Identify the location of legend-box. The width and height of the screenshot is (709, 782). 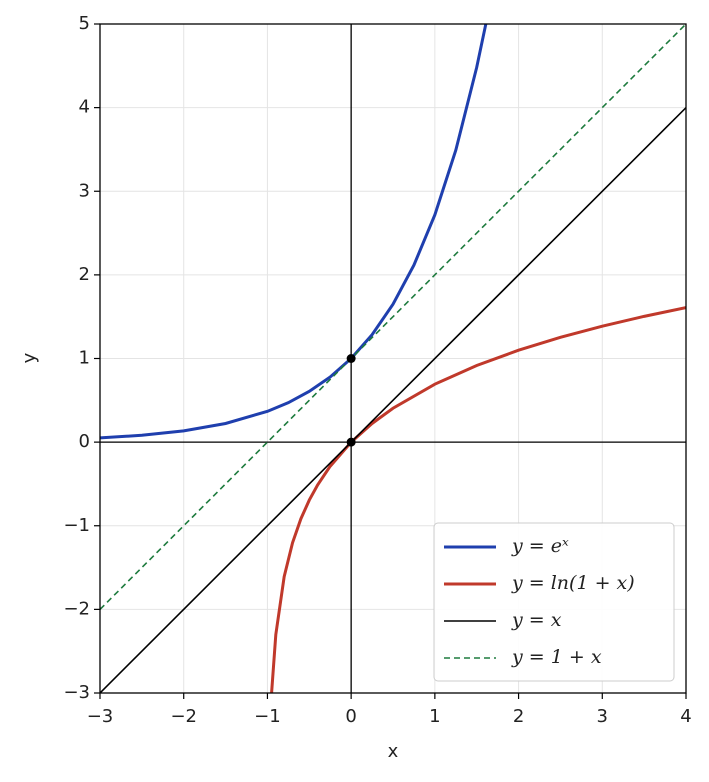
(554, 602).